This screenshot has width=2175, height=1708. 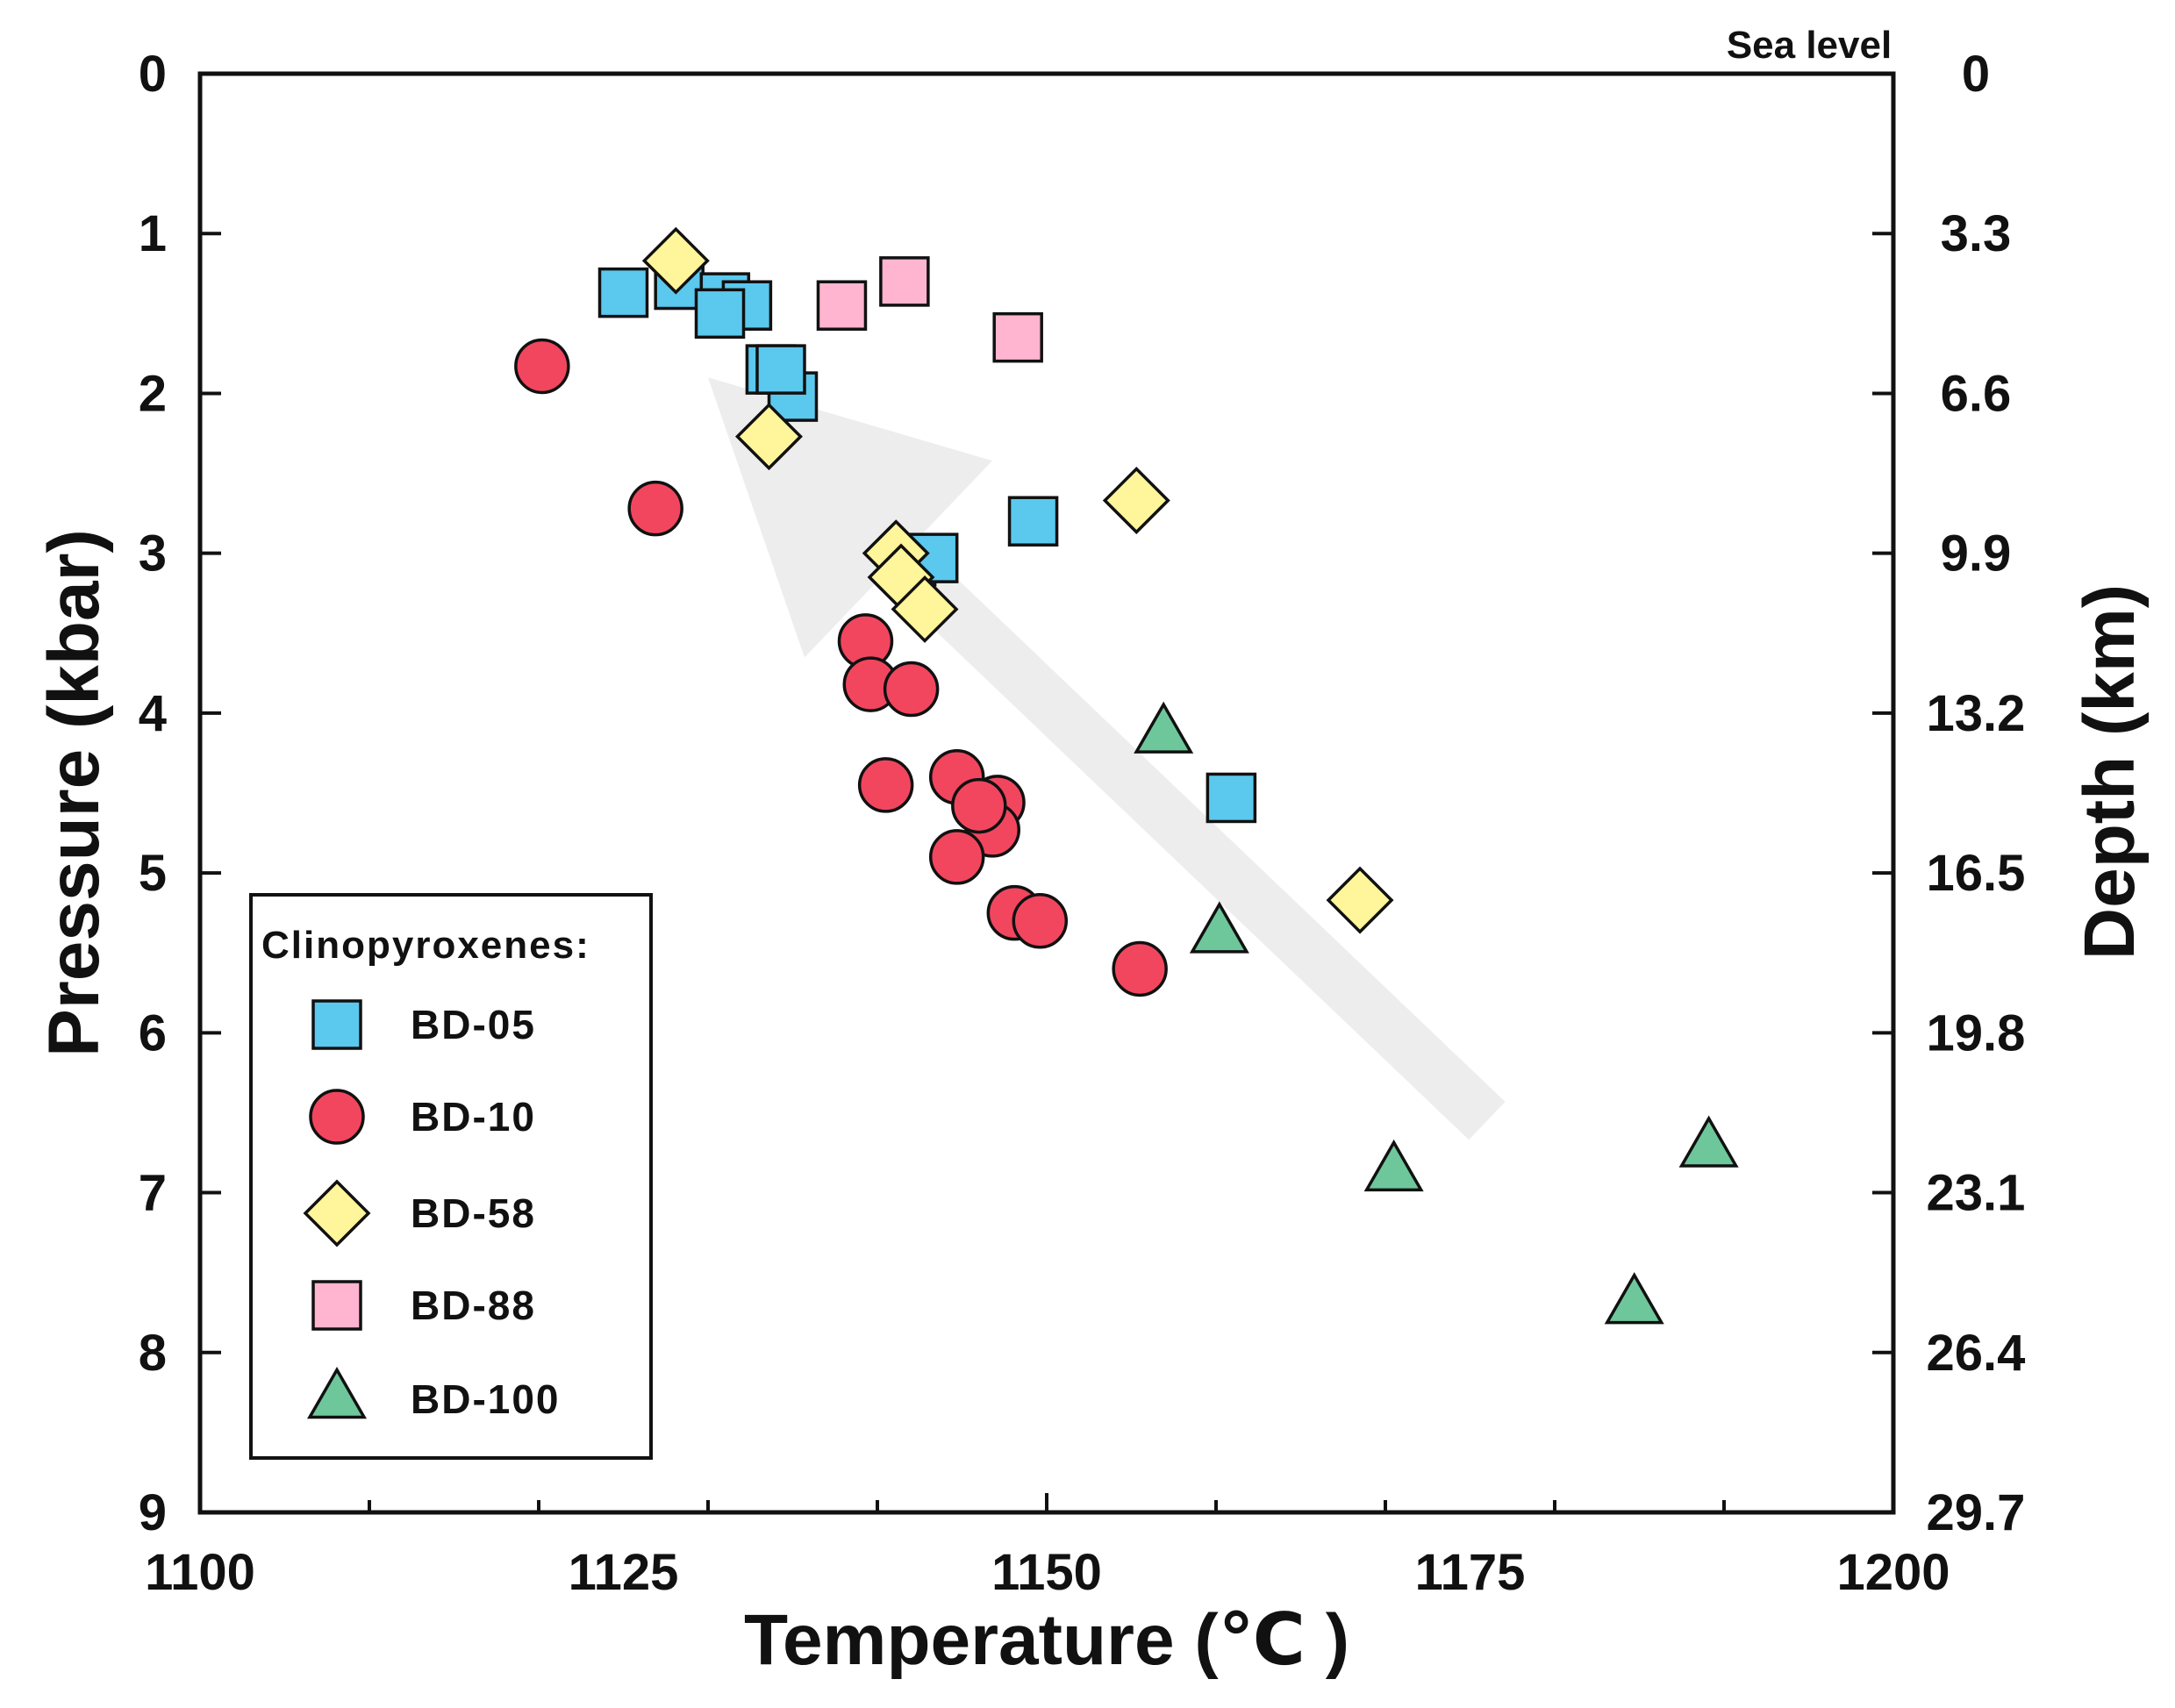 I want to click on legend-item-bd-88: BD-88, so click(x=423, y=1305).